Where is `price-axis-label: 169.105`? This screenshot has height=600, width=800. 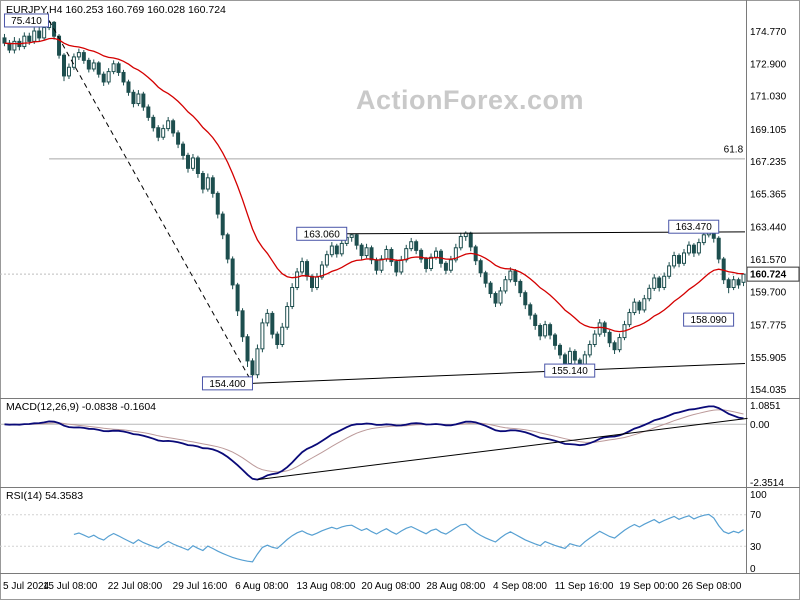 price-axis-label: 169.105 is located at coordinates (768, 130).